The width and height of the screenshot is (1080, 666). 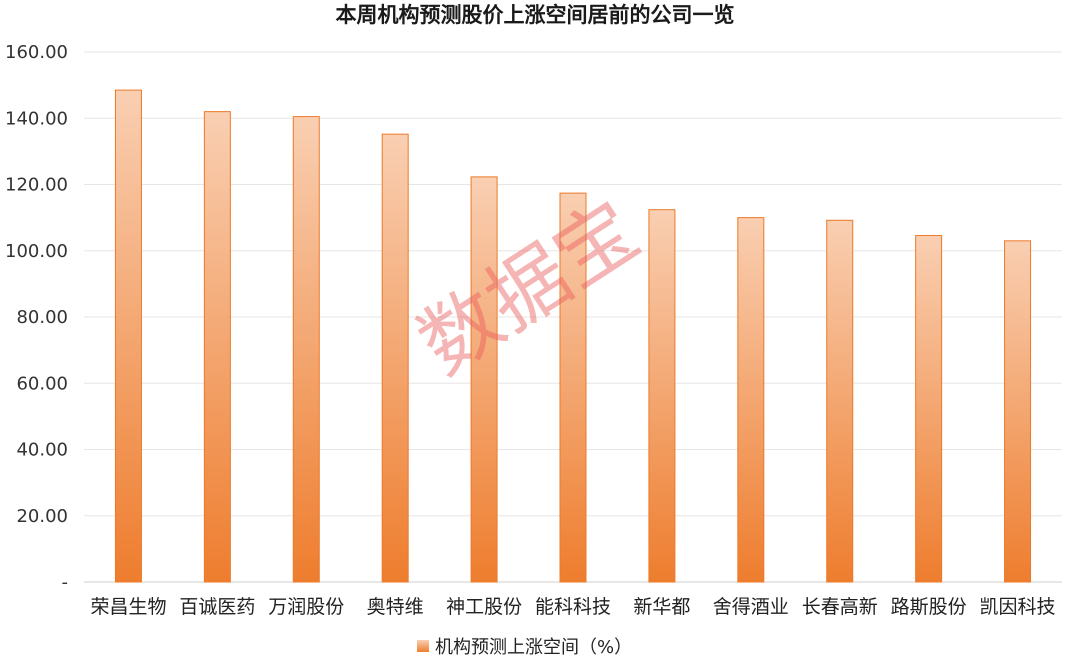 I want to click on legend: 机构预测上涨空间（%）, so click(x=524, y=647).